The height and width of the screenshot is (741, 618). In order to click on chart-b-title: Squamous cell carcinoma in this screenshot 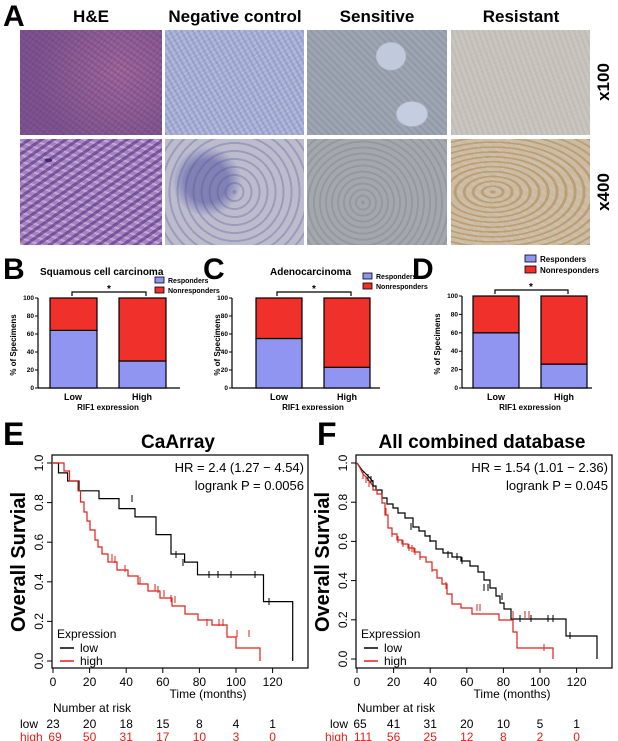, I will do `click(102, 272)`.